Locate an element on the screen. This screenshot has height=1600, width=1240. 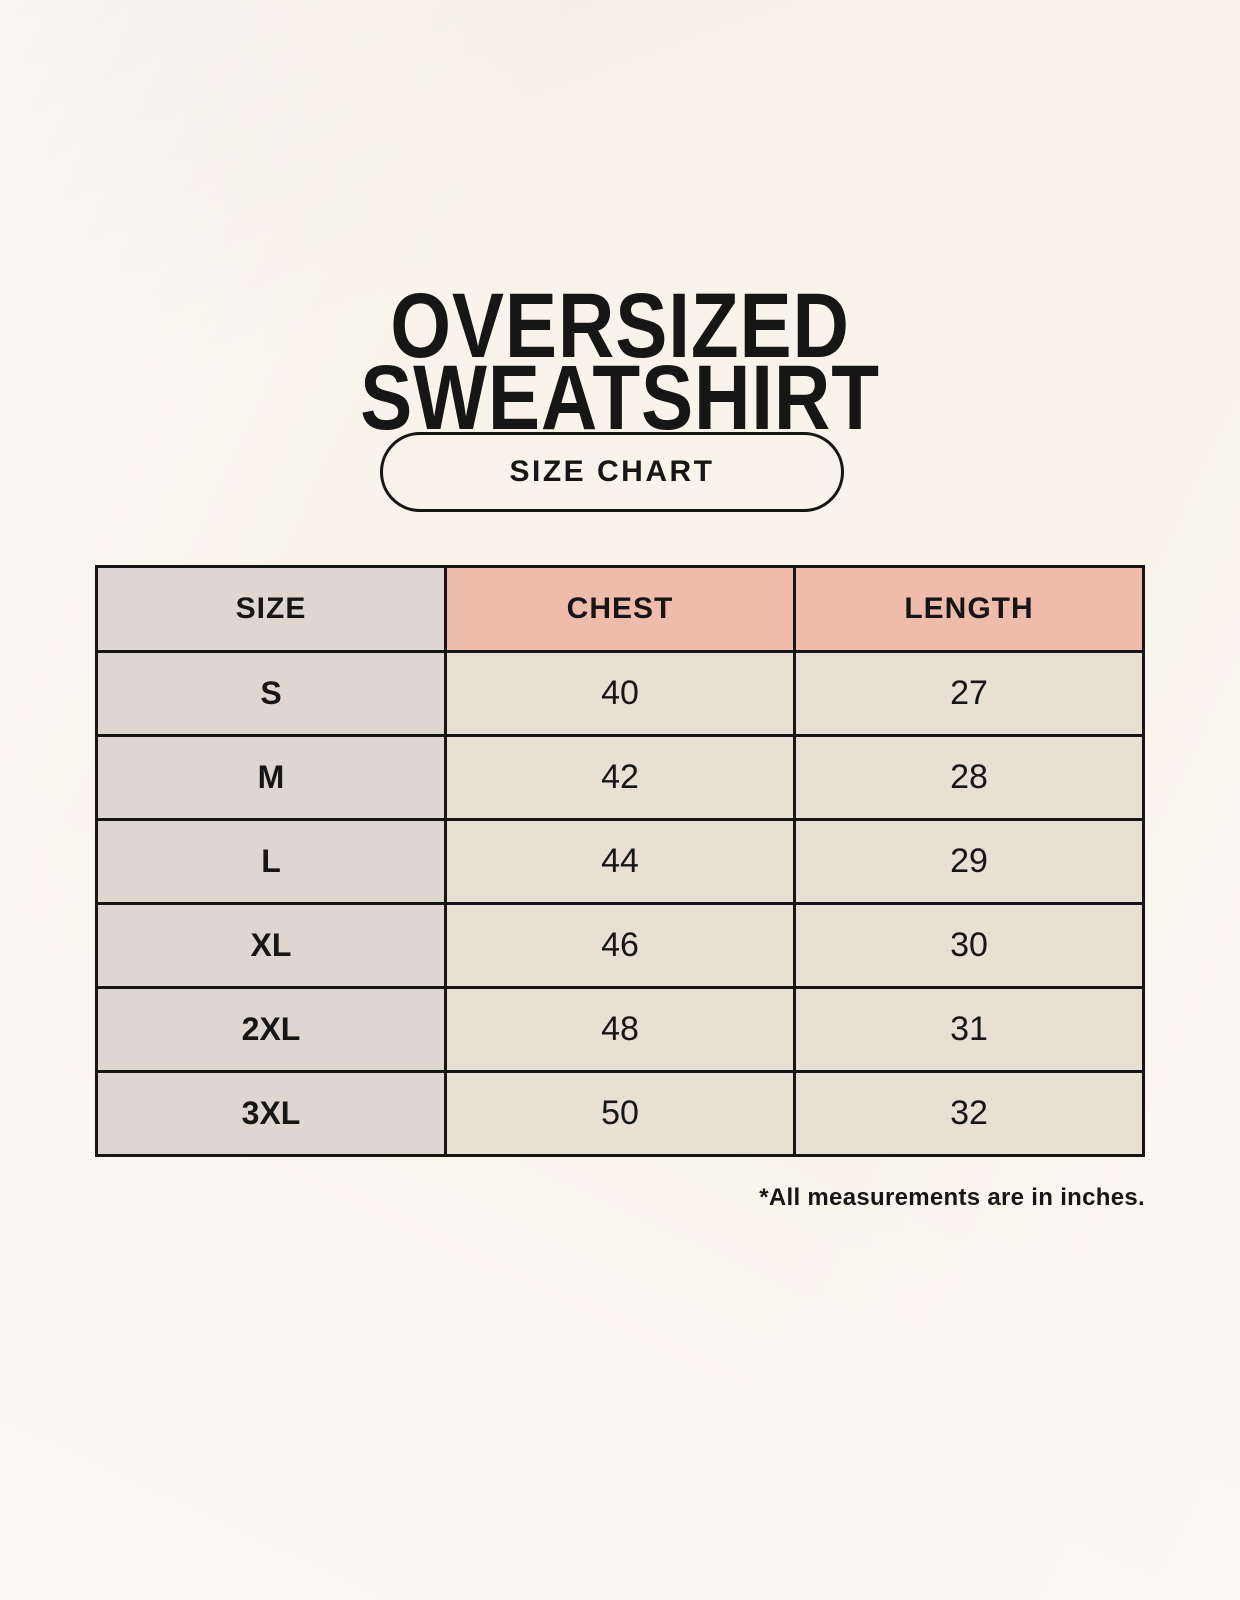
length-cell: 30 is located at coordinates (969, 945).